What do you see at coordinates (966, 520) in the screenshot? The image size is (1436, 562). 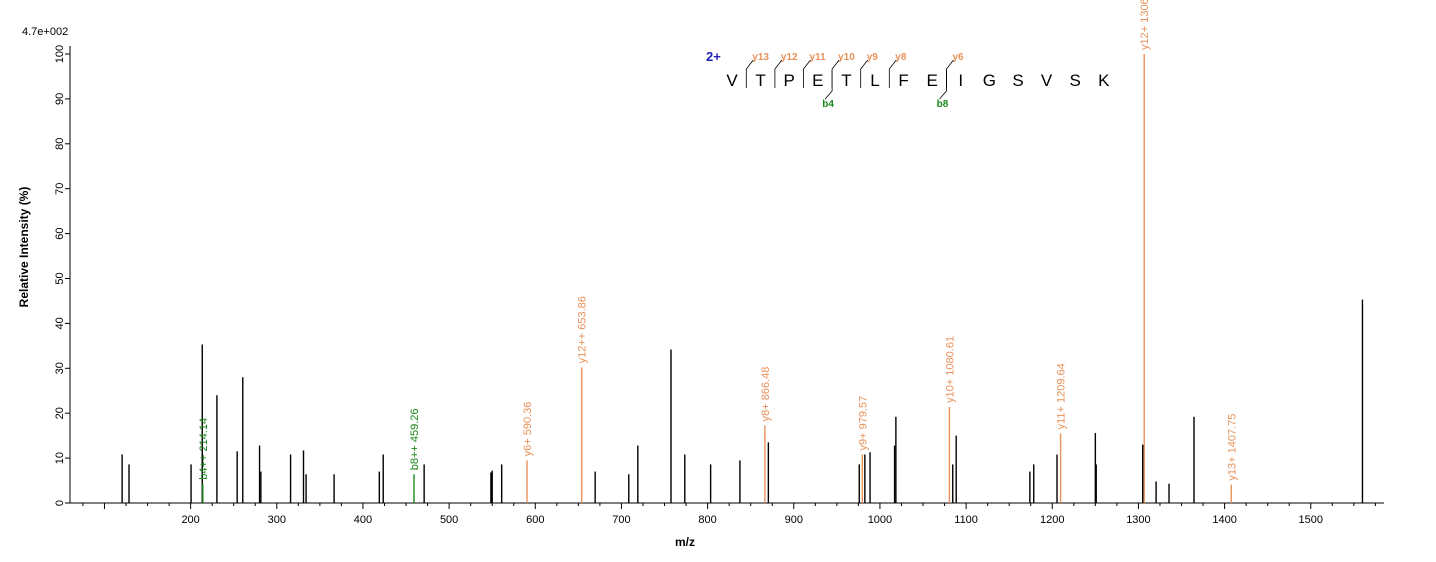 I see `x-tick-label: 1100` at bounding box center [966, 520].